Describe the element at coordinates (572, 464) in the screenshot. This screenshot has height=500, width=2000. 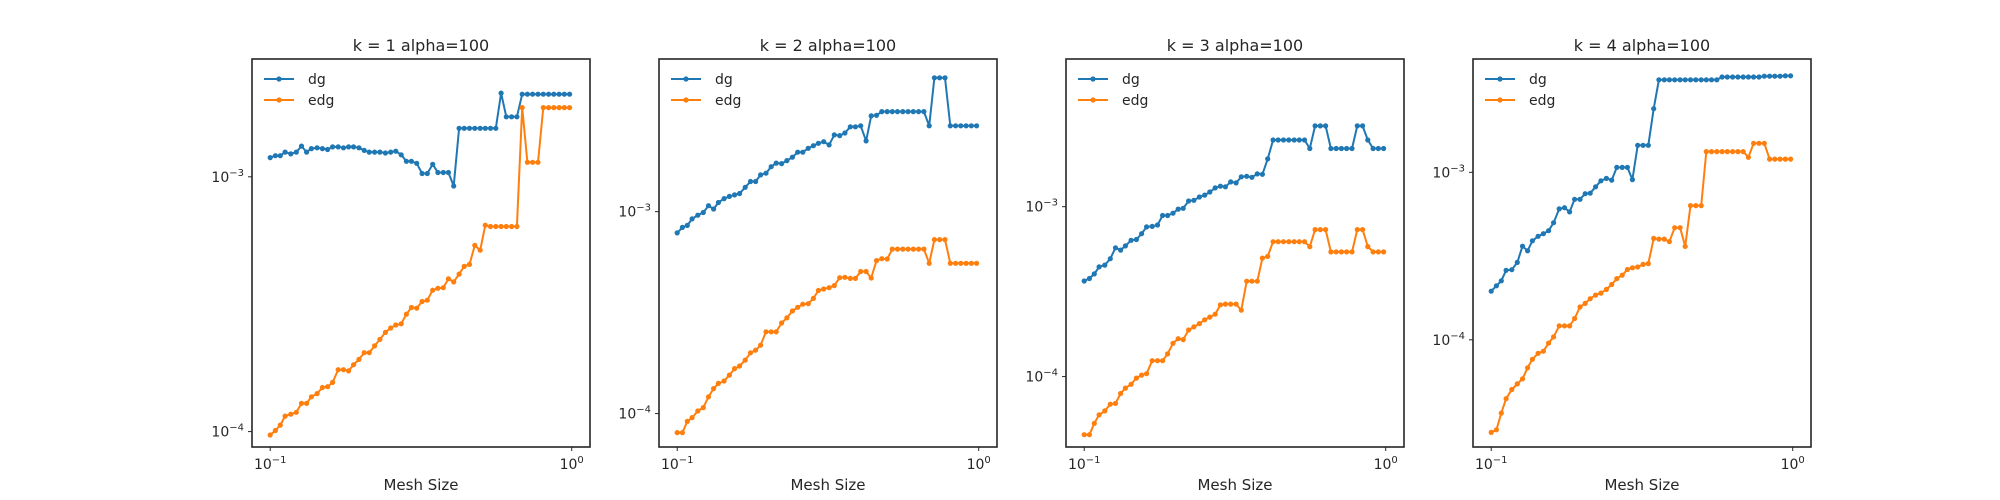
I see `x-tick-label: 10⁰` at that location.